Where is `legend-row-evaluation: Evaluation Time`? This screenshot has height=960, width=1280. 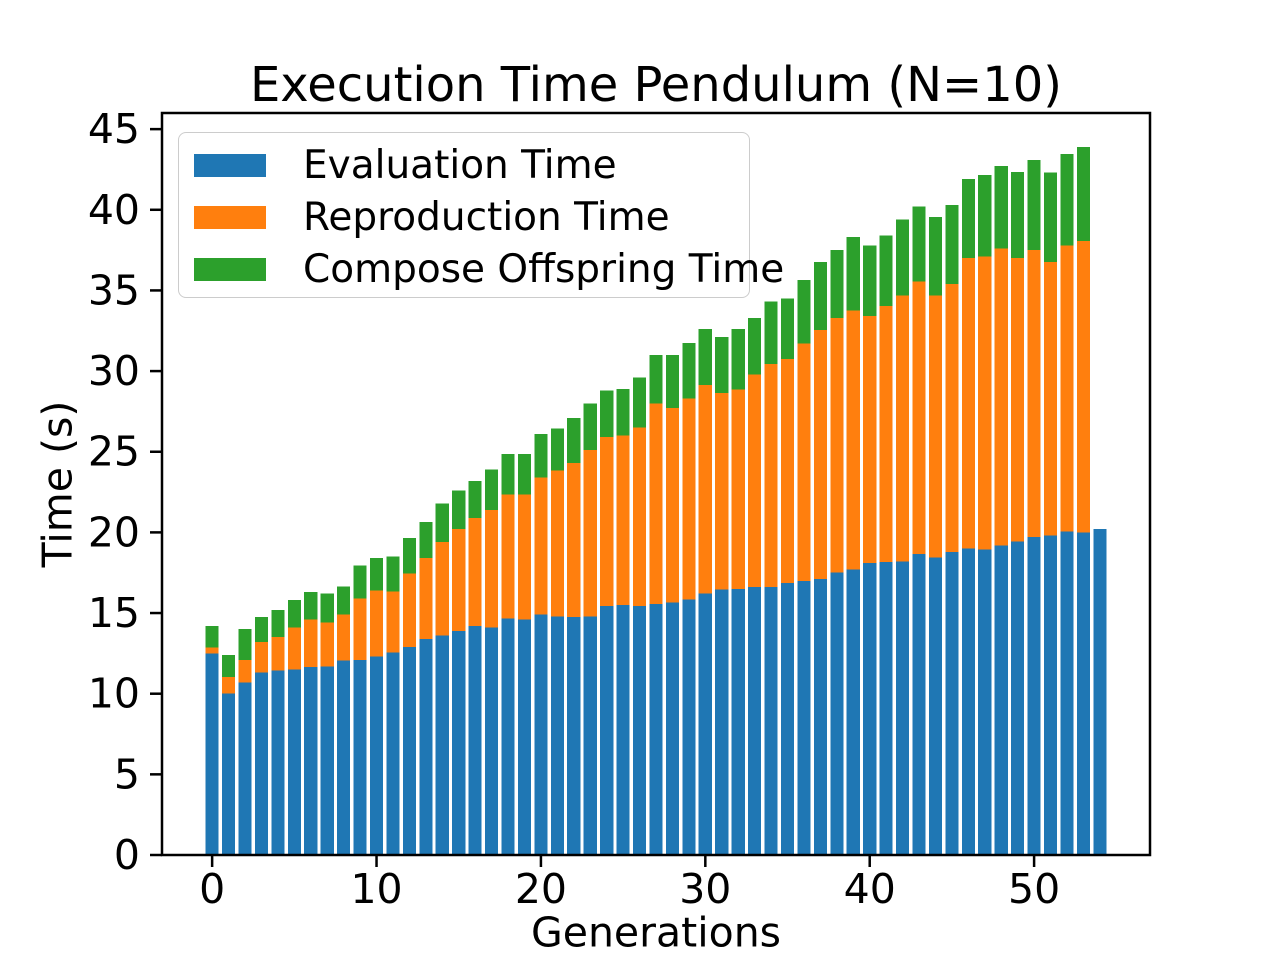
legend-row-evaluation: Evaluation Time is located at coordinates (464, 165).